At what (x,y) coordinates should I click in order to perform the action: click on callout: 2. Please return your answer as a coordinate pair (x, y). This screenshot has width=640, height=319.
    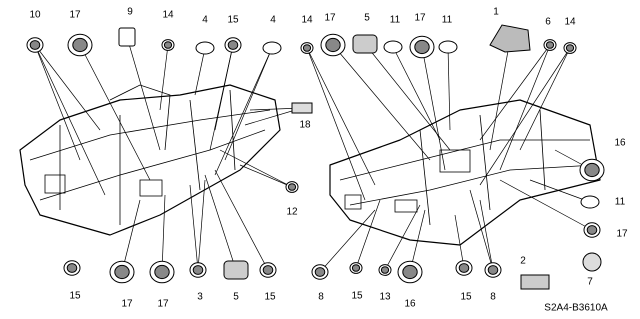
    Looking at the image, I should click on (535, 273).